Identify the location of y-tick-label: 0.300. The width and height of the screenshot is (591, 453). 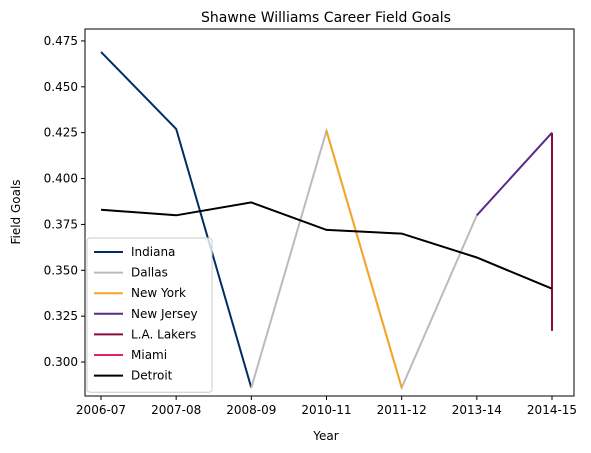
(61, 362).